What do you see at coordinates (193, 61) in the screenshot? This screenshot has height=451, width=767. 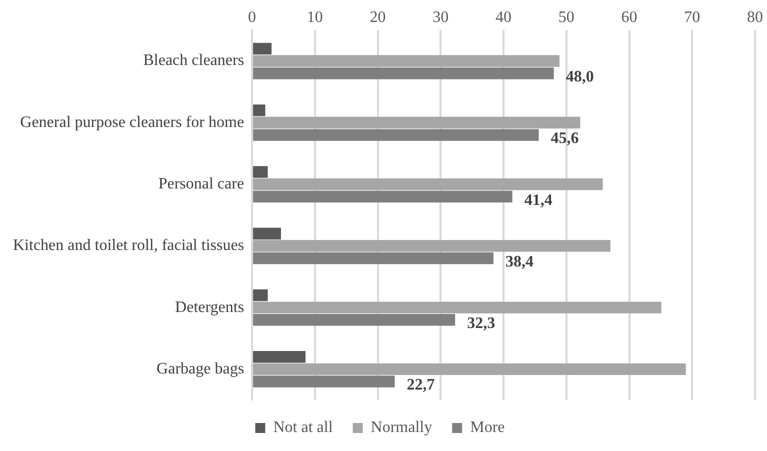 I see `y-tick-label: Bleach cleaners` at bounding box center [193, 61].